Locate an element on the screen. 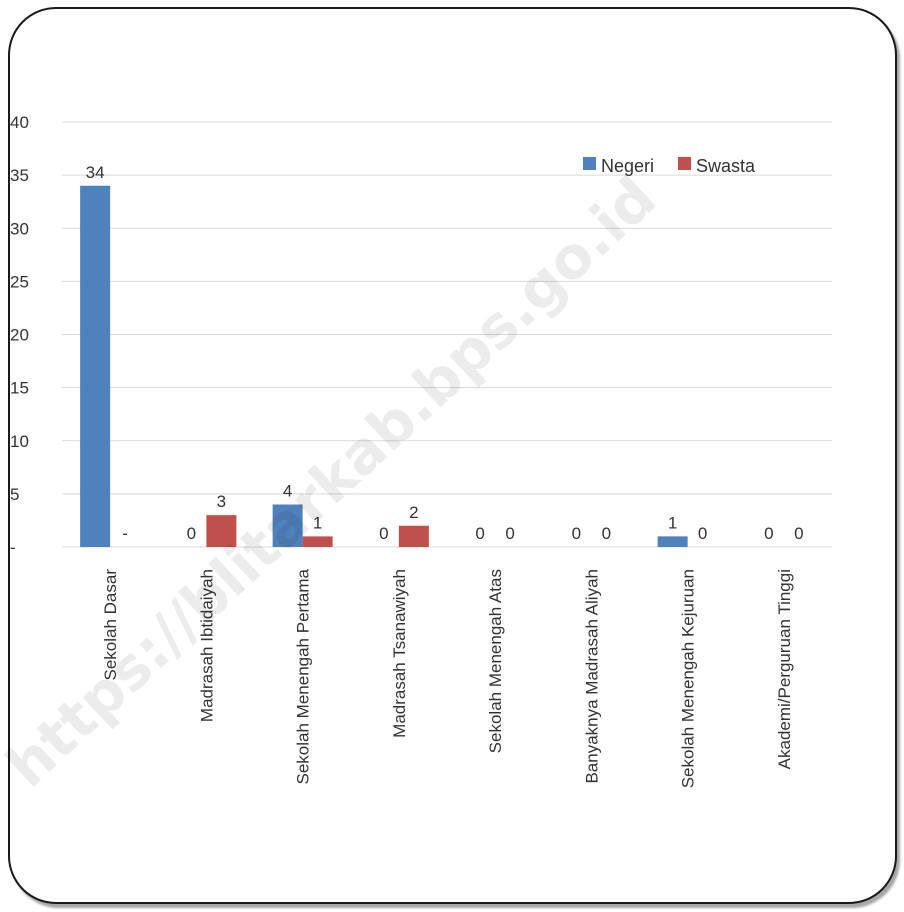  category-label: Sekolah Menengah Kejuruan is located at coordinates (688, 678).